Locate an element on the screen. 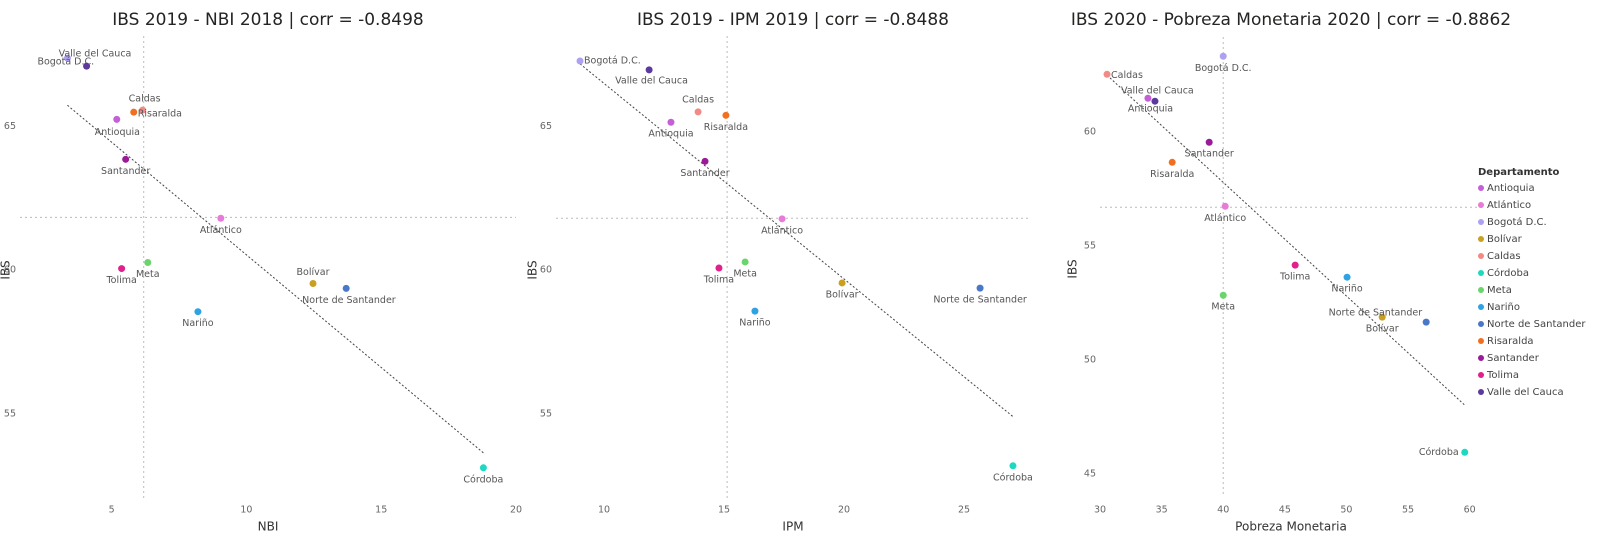 The height and width of the screenshot is (550, 1608). chart-title: IBS 2019 - NBI 2018 | corr = -0.8498 is located at coordinates (267, 20).